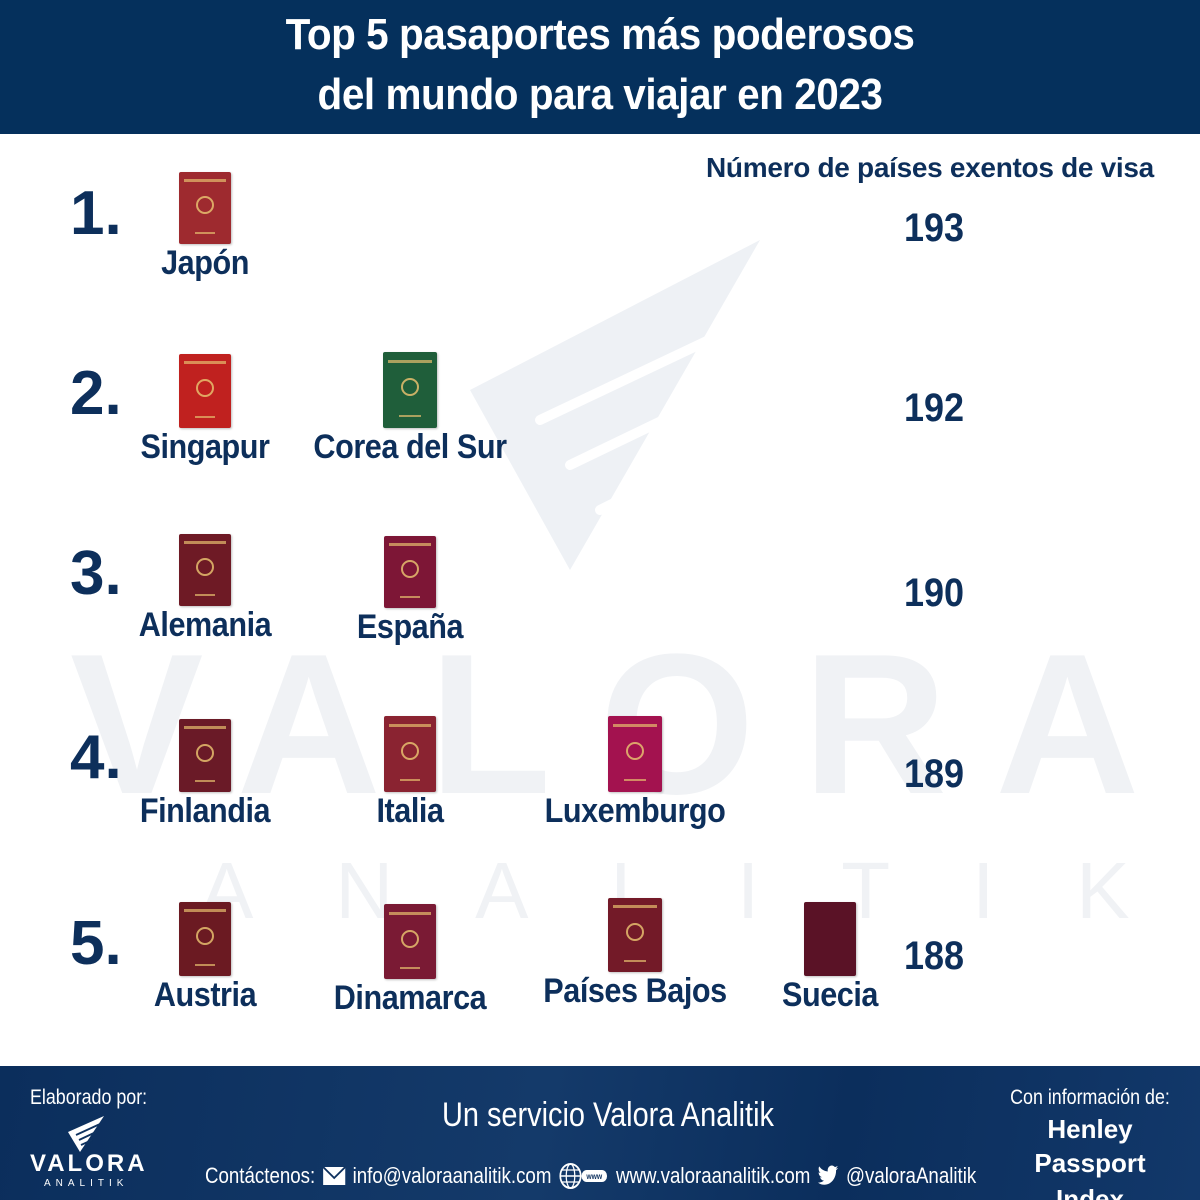 This screenshot has width=1200, height=1200. Describe the element at coordinates (1090, 1192) in the screenshot. I see `source-name-line-2: Index` at that location.